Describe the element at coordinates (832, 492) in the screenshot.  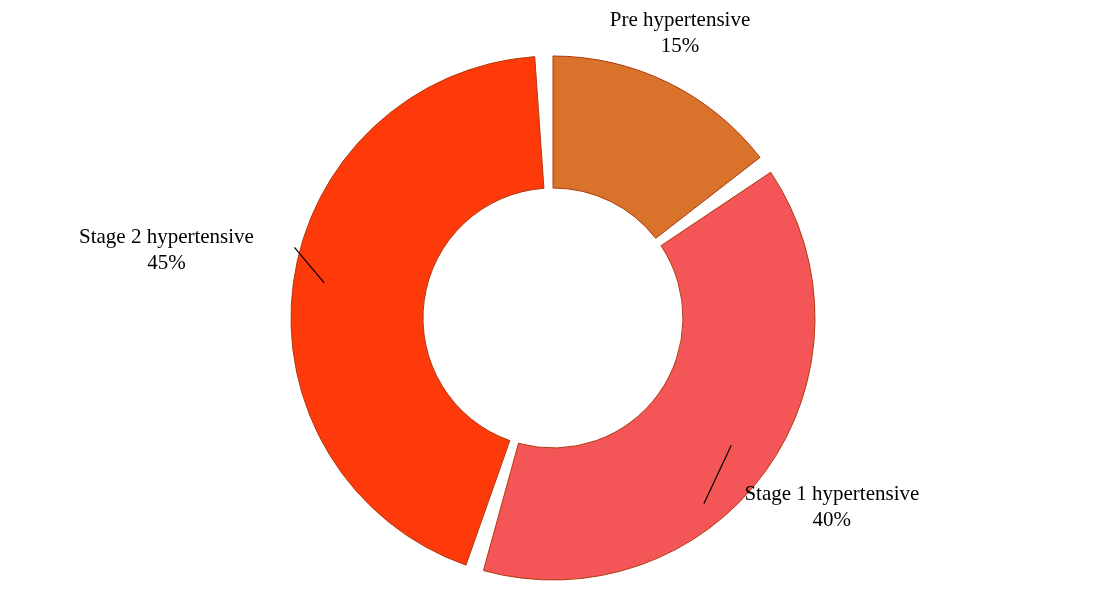
I see `slice-label: Stage 1 hypertensive` at that location.